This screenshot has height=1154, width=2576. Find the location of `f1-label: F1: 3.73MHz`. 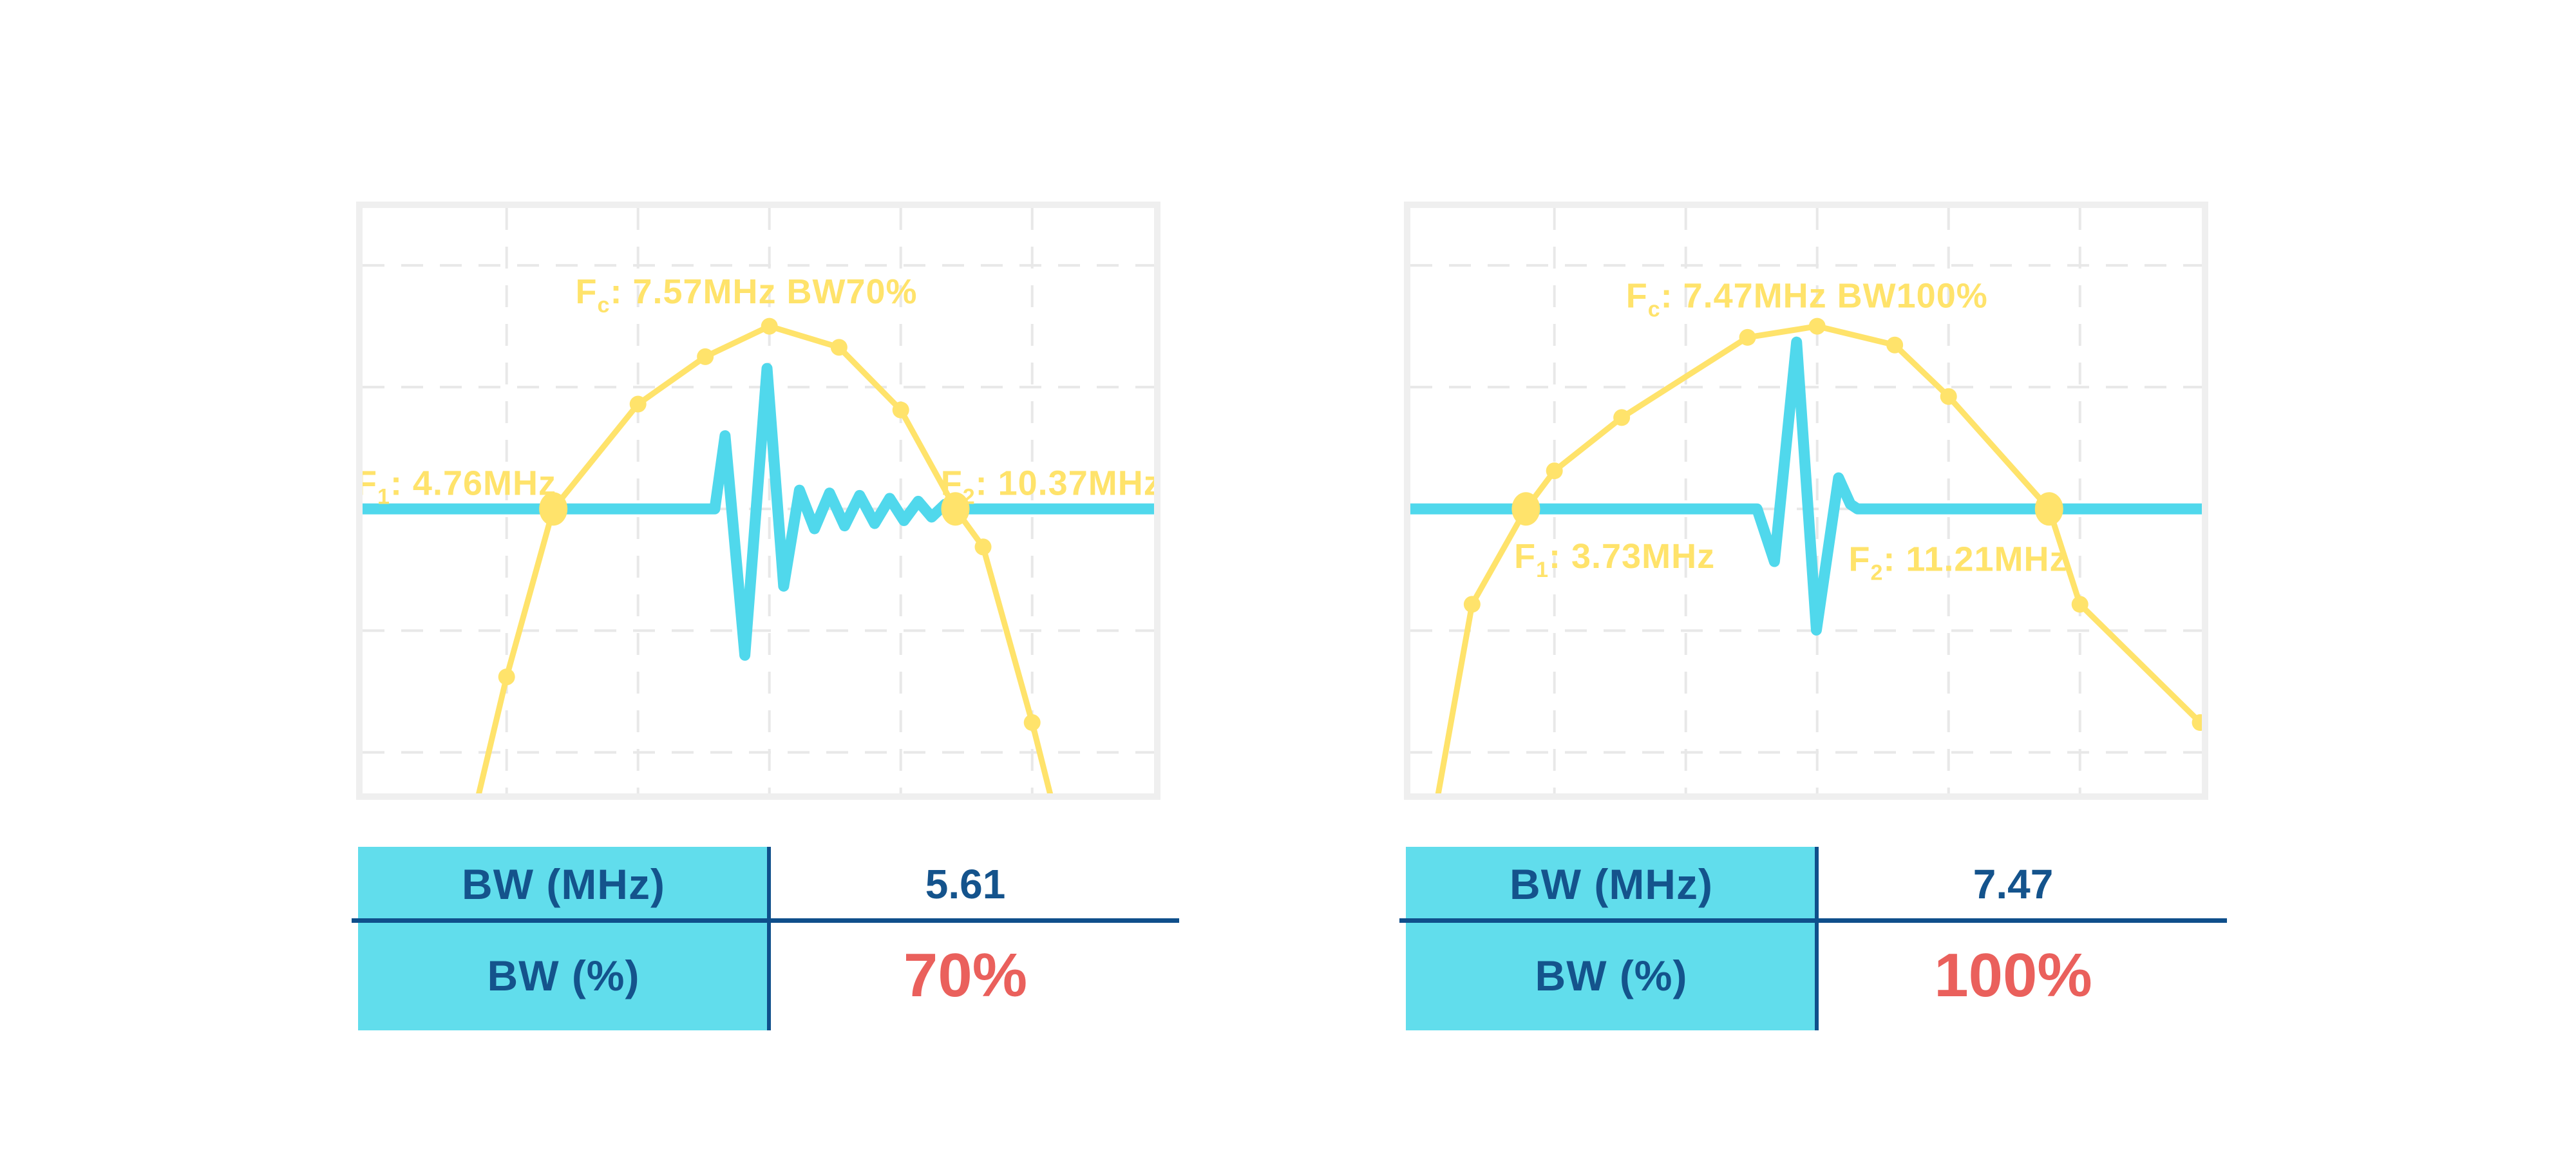

f1-label: F1: 3.73MHz is located at coordinates (1614, 559).